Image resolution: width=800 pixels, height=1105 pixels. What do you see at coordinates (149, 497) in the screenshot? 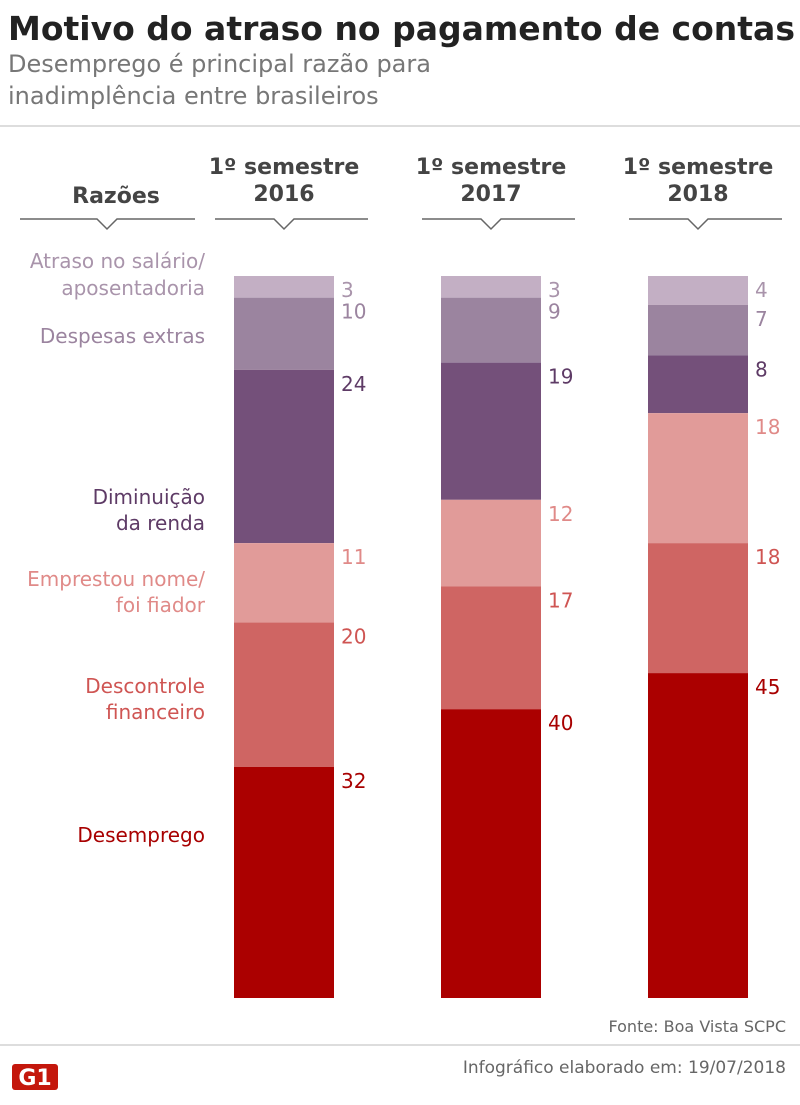
I see `series-label: Diminuição` at bounding box center [149, 497].